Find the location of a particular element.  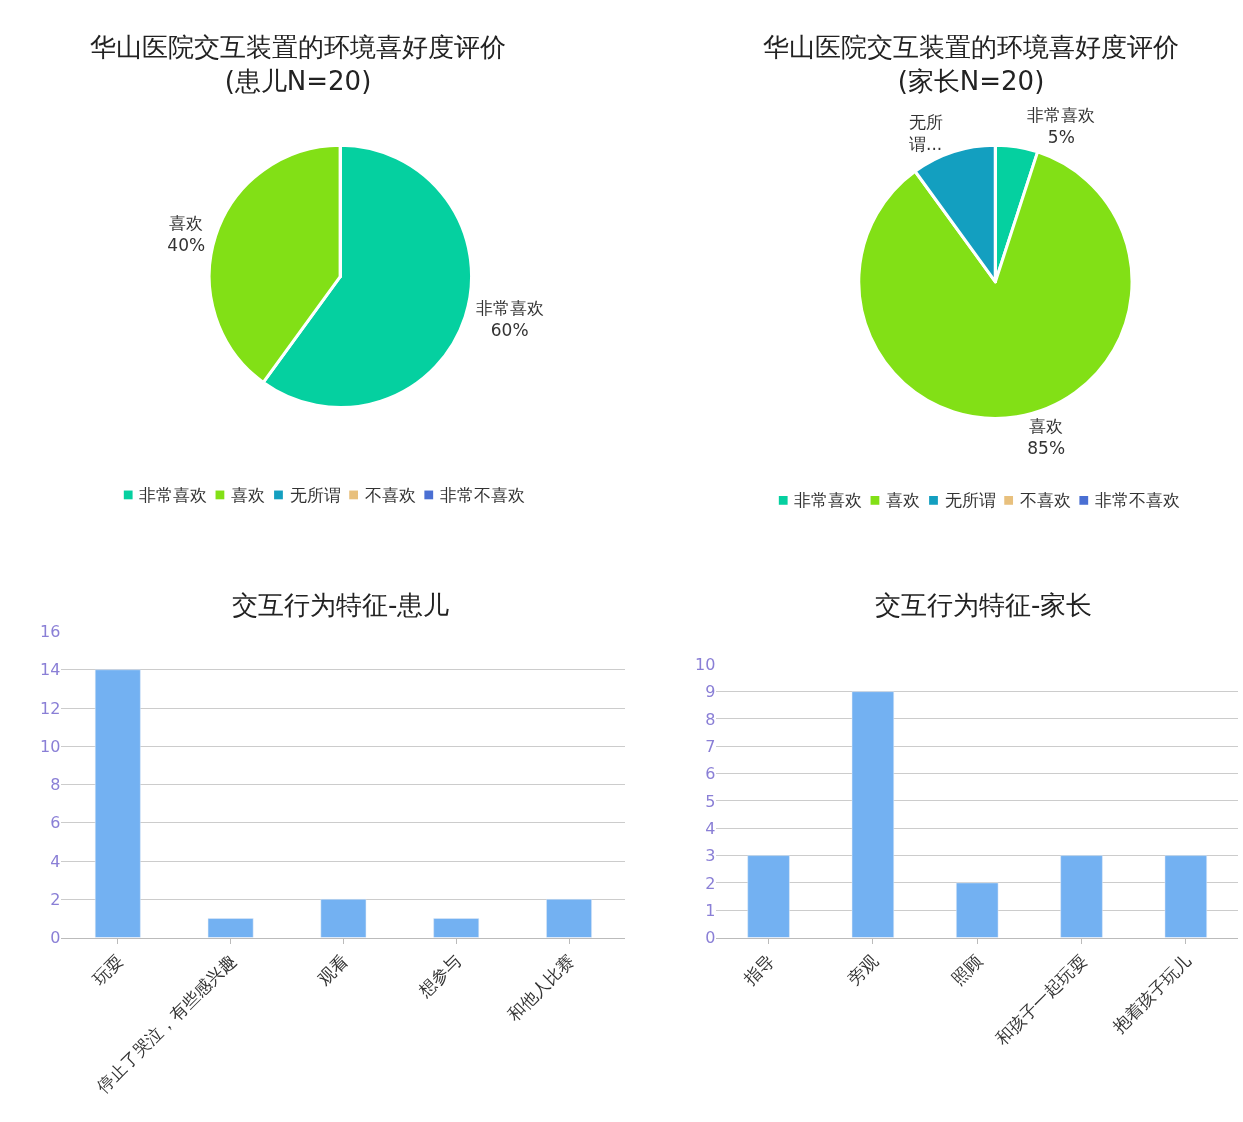

y-tick-label: 9 is located at coordinates (710, 692).